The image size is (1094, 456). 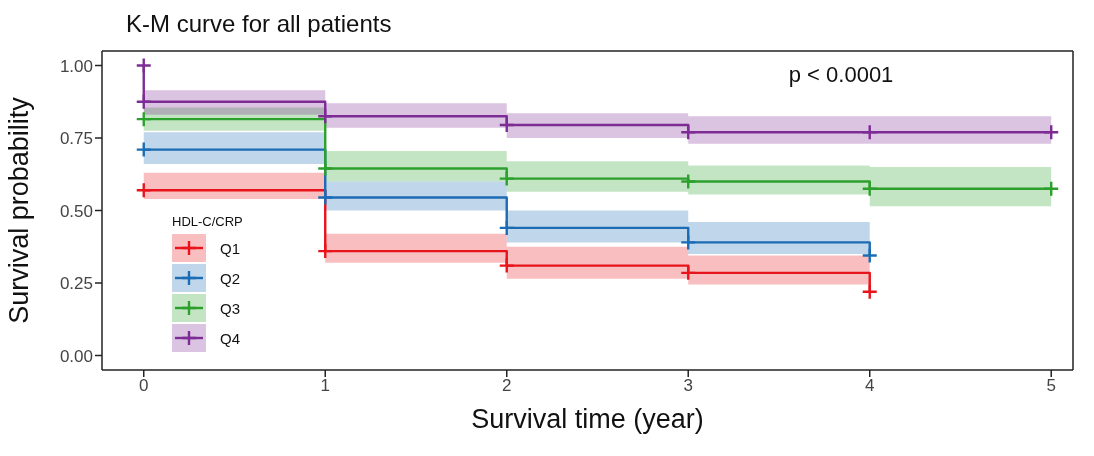 What do you see at coordinates (230, 278) in the screenshot?
I see `legend-label: Q2` at bounding box center [230, 278].